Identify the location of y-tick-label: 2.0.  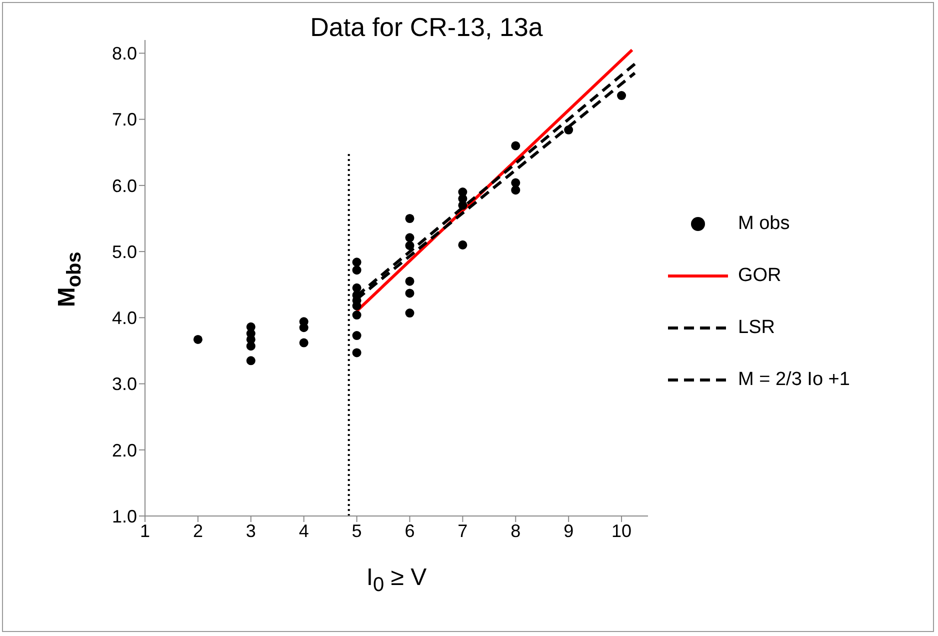
(124, 450).